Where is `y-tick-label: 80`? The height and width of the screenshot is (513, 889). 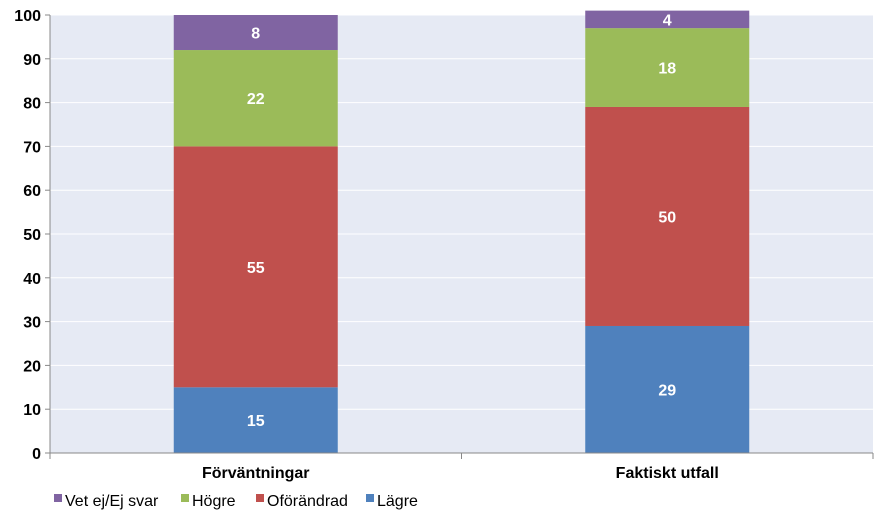
y-tick-label: 80 is located at coordinates (32, 104).